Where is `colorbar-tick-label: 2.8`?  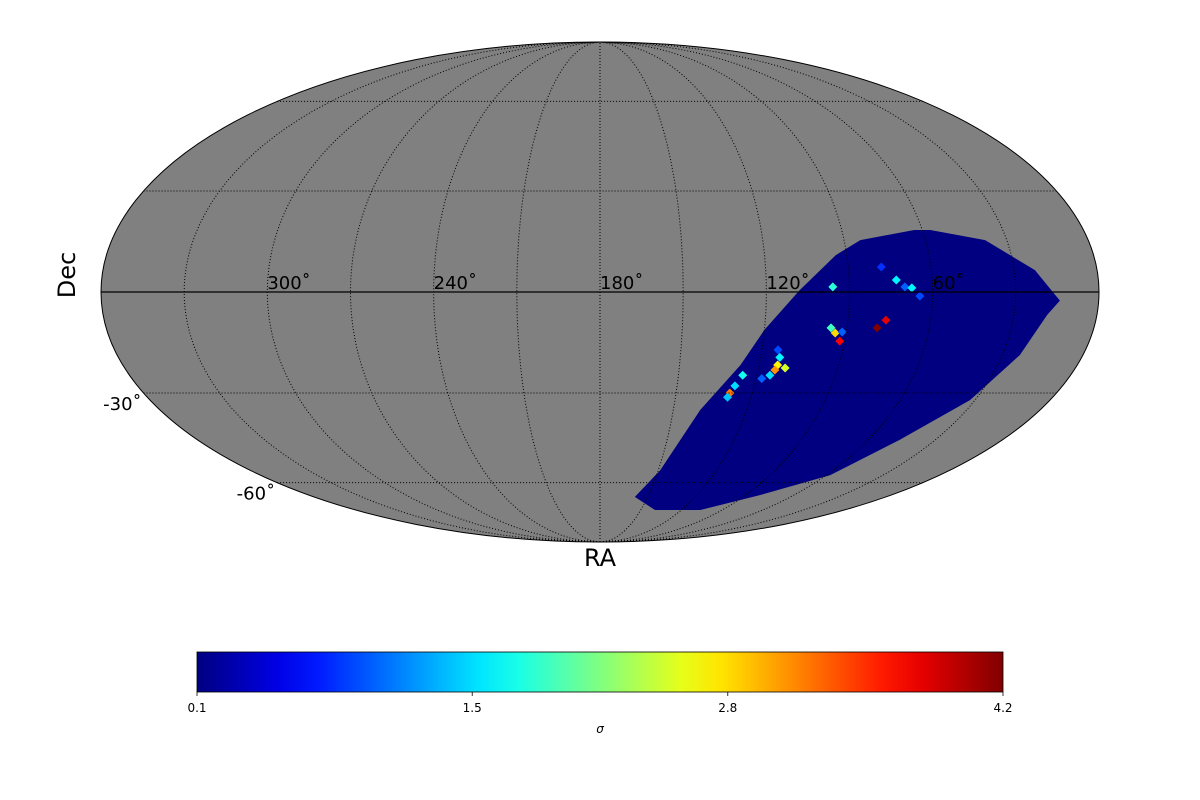
colorbar-tick-label: 2.8 is located at coordinates (727, 708).